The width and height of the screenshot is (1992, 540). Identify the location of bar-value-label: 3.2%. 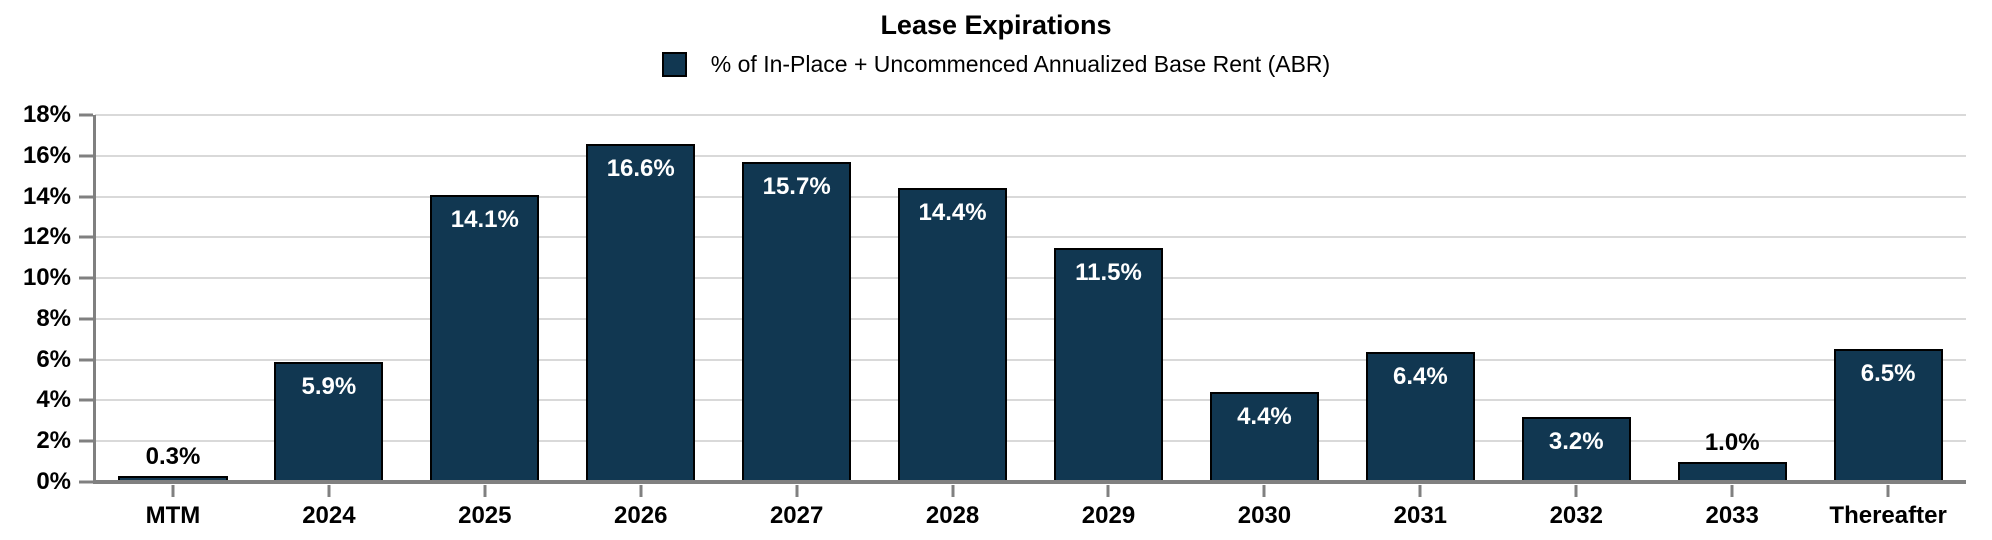
(1576, 441).